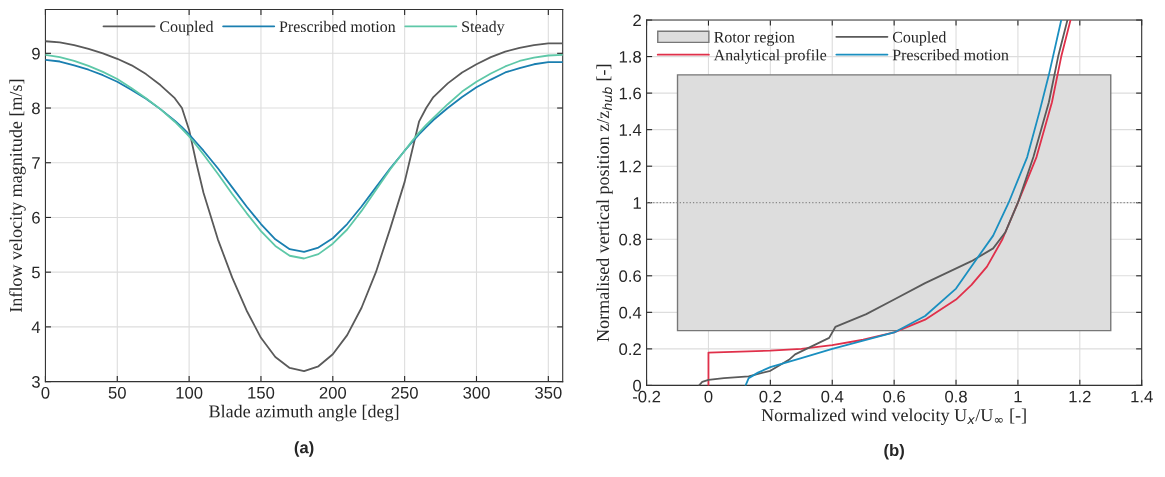  Describe the element at coordinates (630, 93) in the screenshot. I see `y-tick-label: 1.6` at that location.